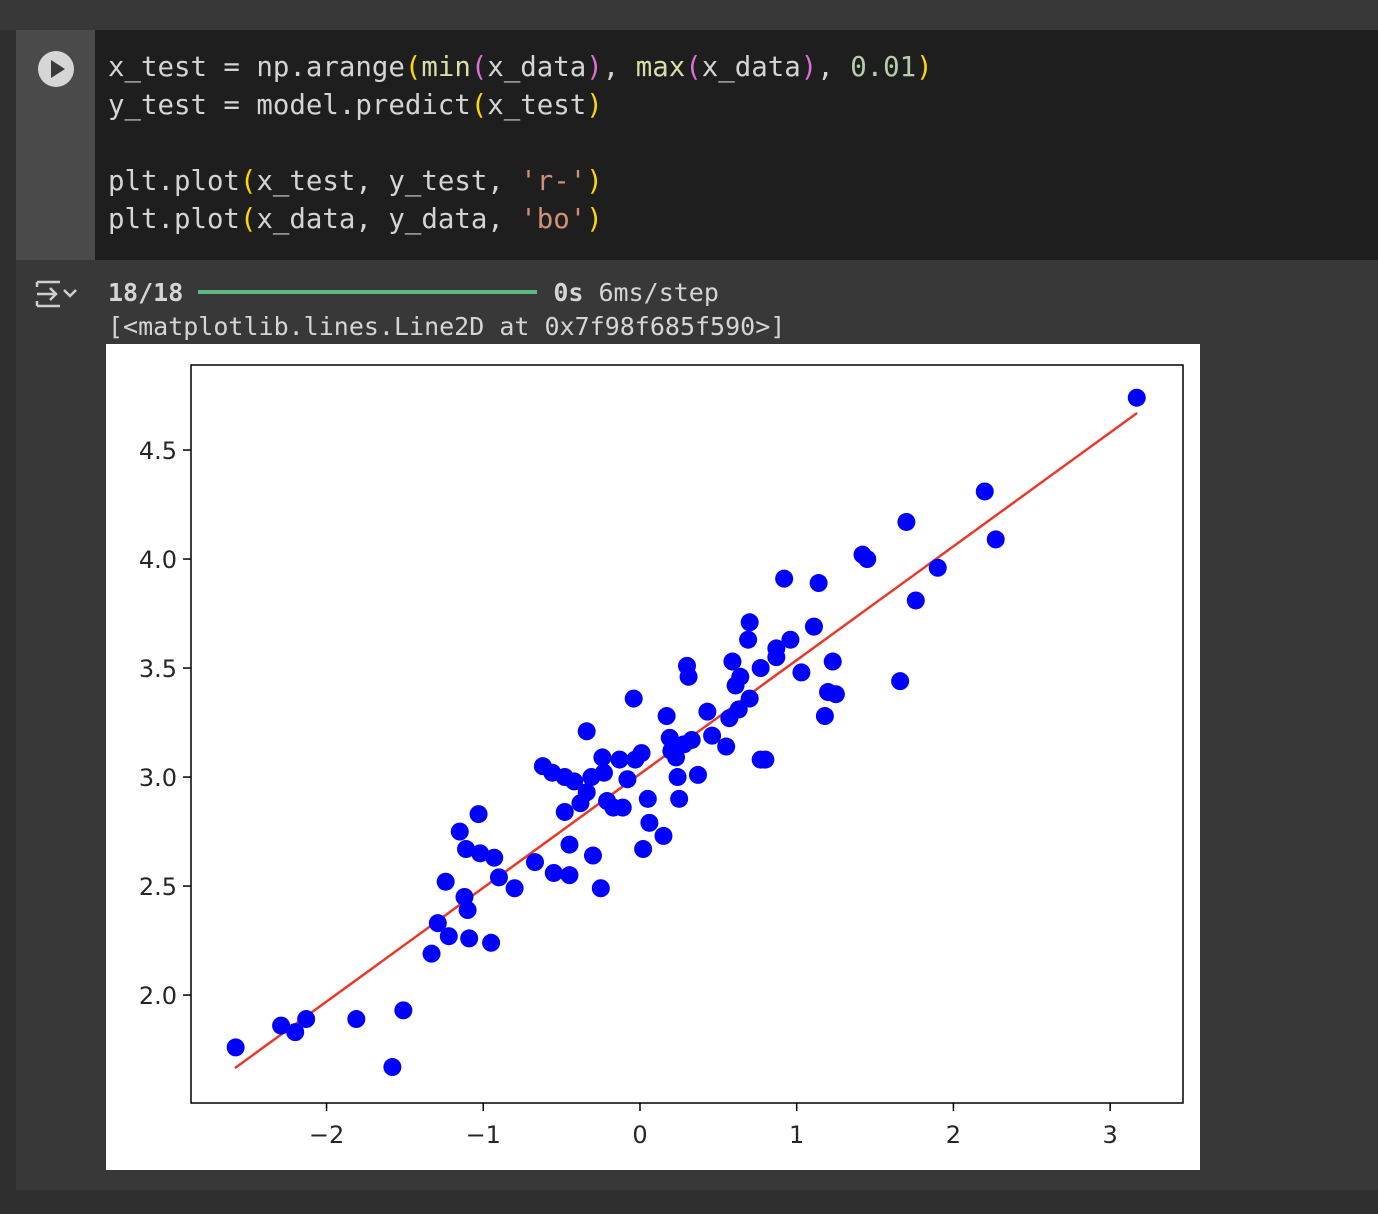 Image resolution: width=1378 pixels, height=1214 pixels. Describe the element at coordinates (158, 996) in the screenshot. I see `y-tick-label: 2.0` at that location.